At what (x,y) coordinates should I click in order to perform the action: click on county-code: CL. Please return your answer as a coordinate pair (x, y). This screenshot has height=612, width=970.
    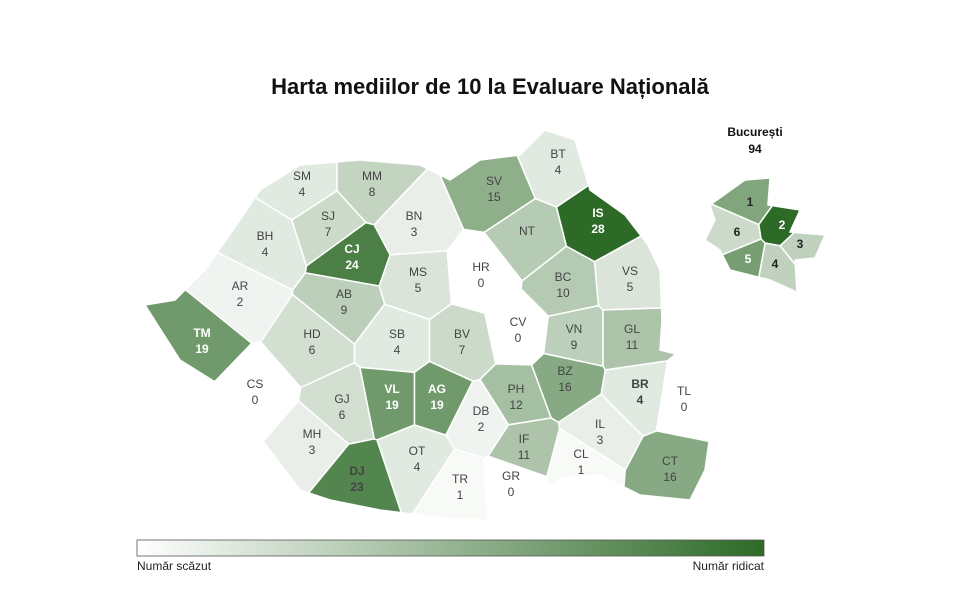
    Looking at the image, I should click on (581, 454).